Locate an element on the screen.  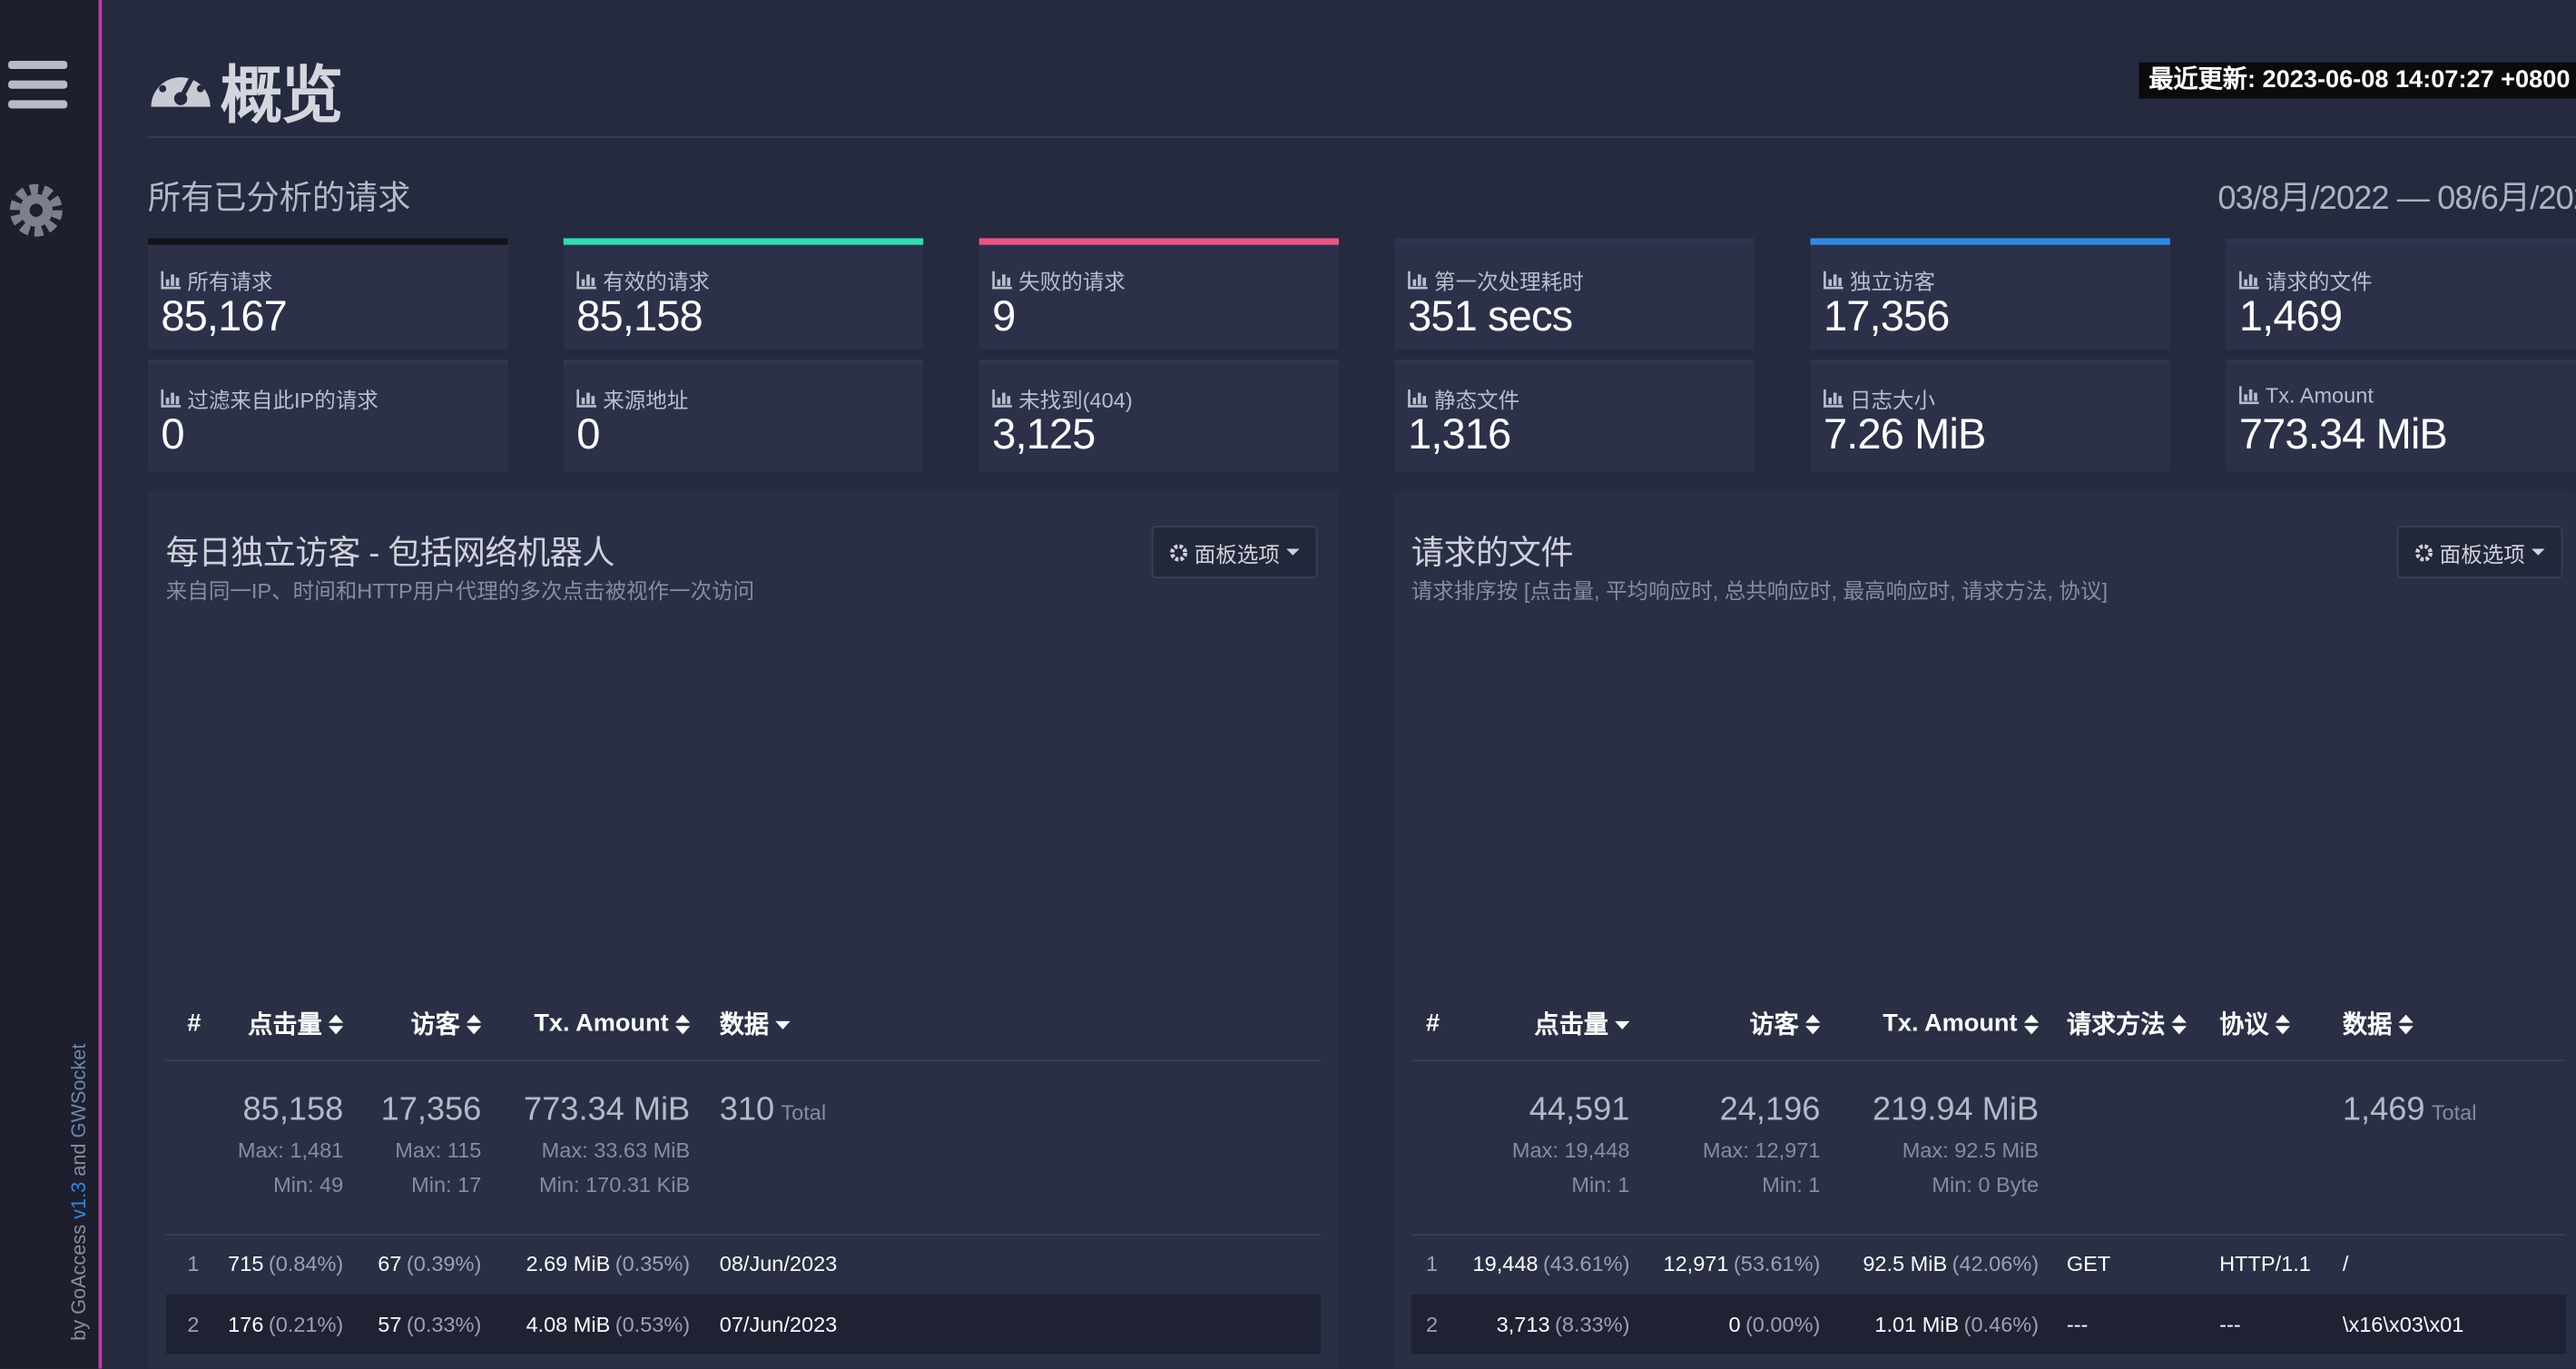
dashboard-icon is located at coordinates (181, 86).